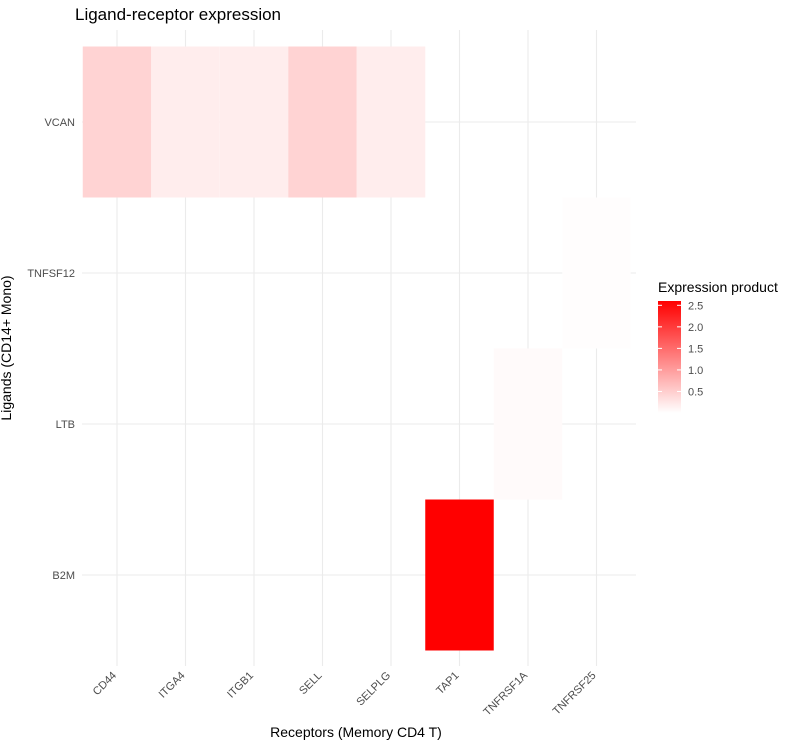  I want to click on legend-title: Expression product, so click(718, 287).